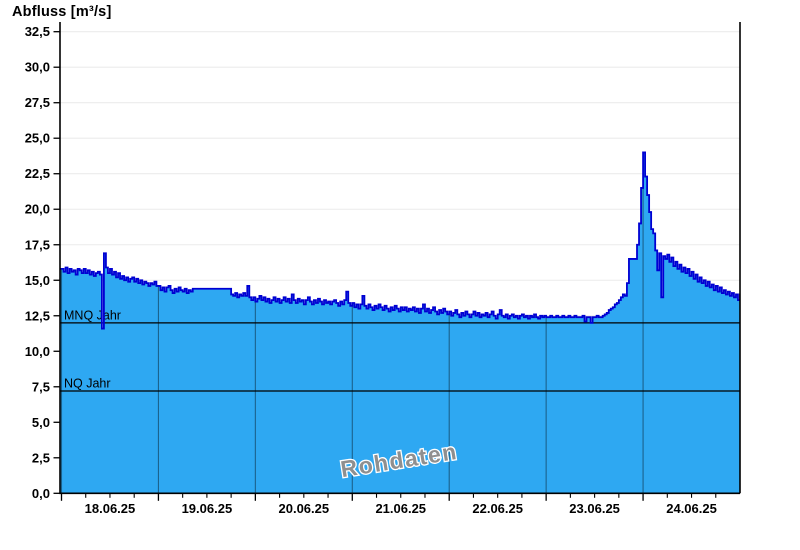 This screenshot has height=550, width=800. I want to click on y-tick-label: 17,5, so click(37, 244).